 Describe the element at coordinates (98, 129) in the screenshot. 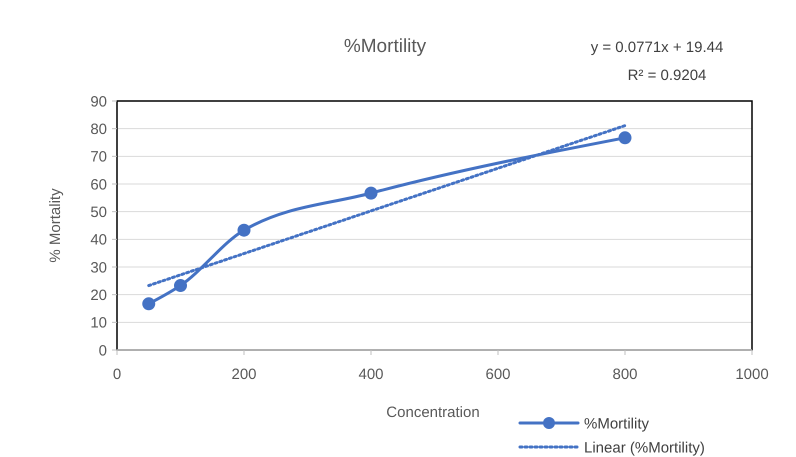

I see `y-tick-label: 80` at that location.